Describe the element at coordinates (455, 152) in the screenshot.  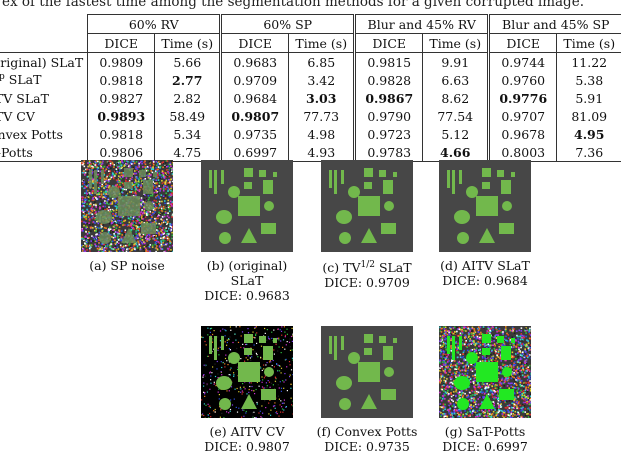
I see `time-cell: 4.66` at that location.